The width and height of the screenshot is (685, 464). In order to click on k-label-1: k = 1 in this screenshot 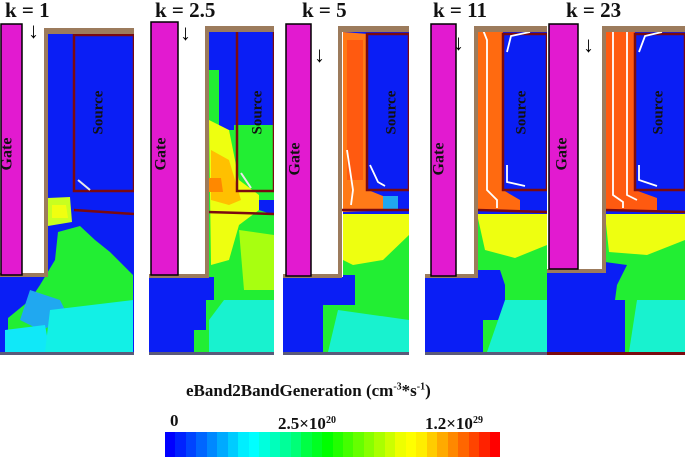, I will do `click(27, 11)`.